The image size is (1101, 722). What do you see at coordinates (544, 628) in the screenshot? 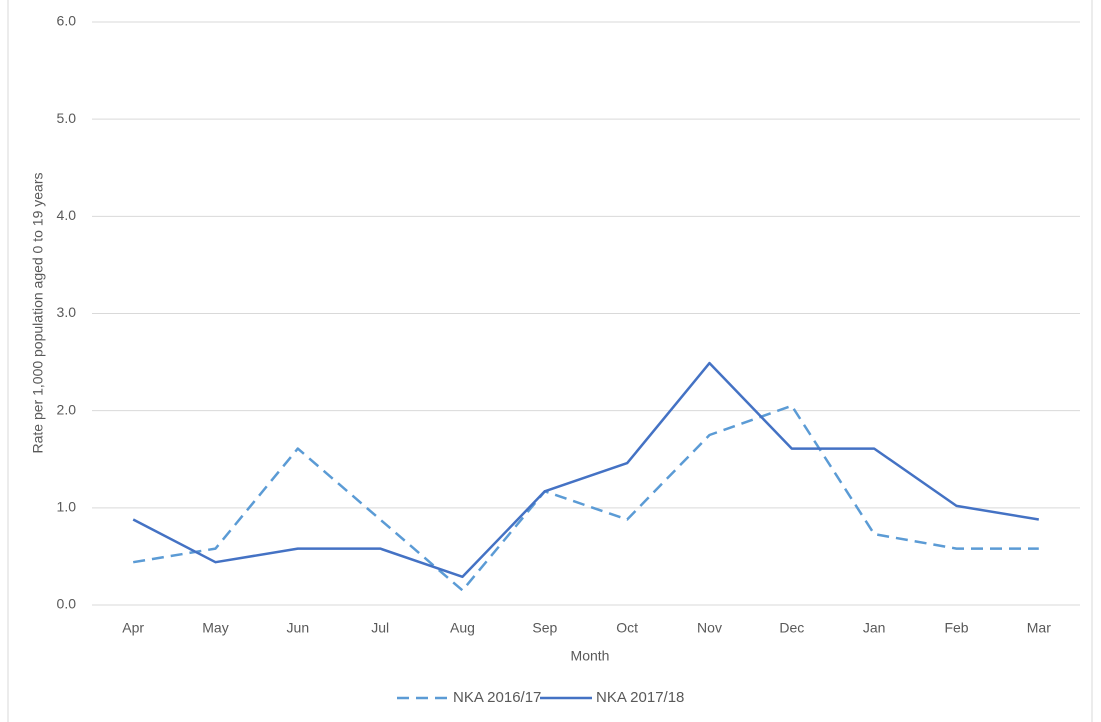
I see `x-tick-label: Sep` at bounding box center [544, 628].